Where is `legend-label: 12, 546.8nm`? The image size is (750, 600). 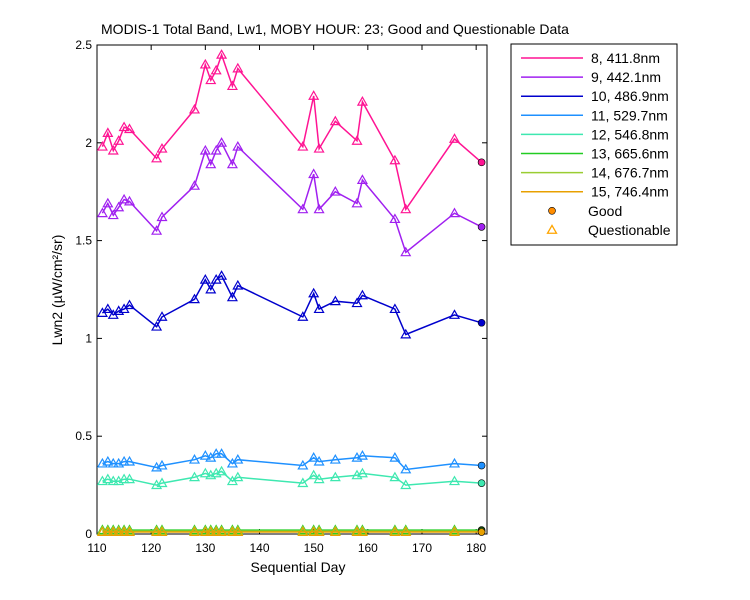 legend-label: 12, 546.8nm is located at coordinates (630, 134).